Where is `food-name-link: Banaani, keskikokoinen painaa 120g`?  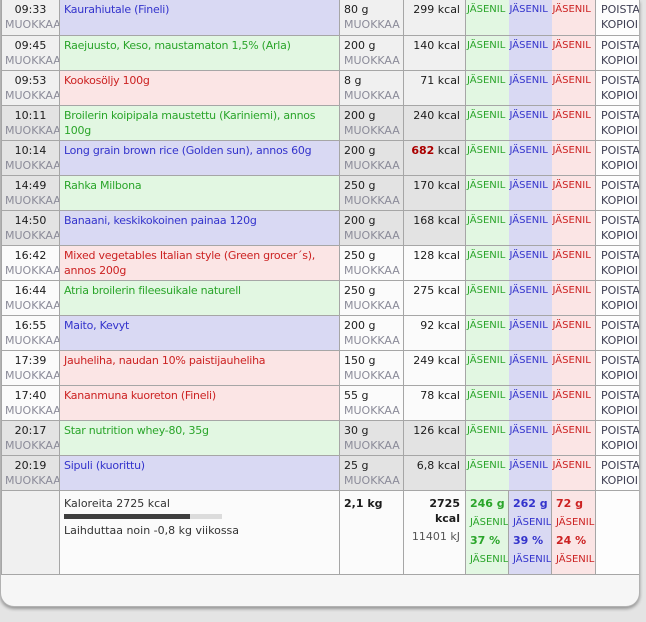 food-name-link: Banaani, keskikokoinen painaa 120g is located at coordinates (160, 220).